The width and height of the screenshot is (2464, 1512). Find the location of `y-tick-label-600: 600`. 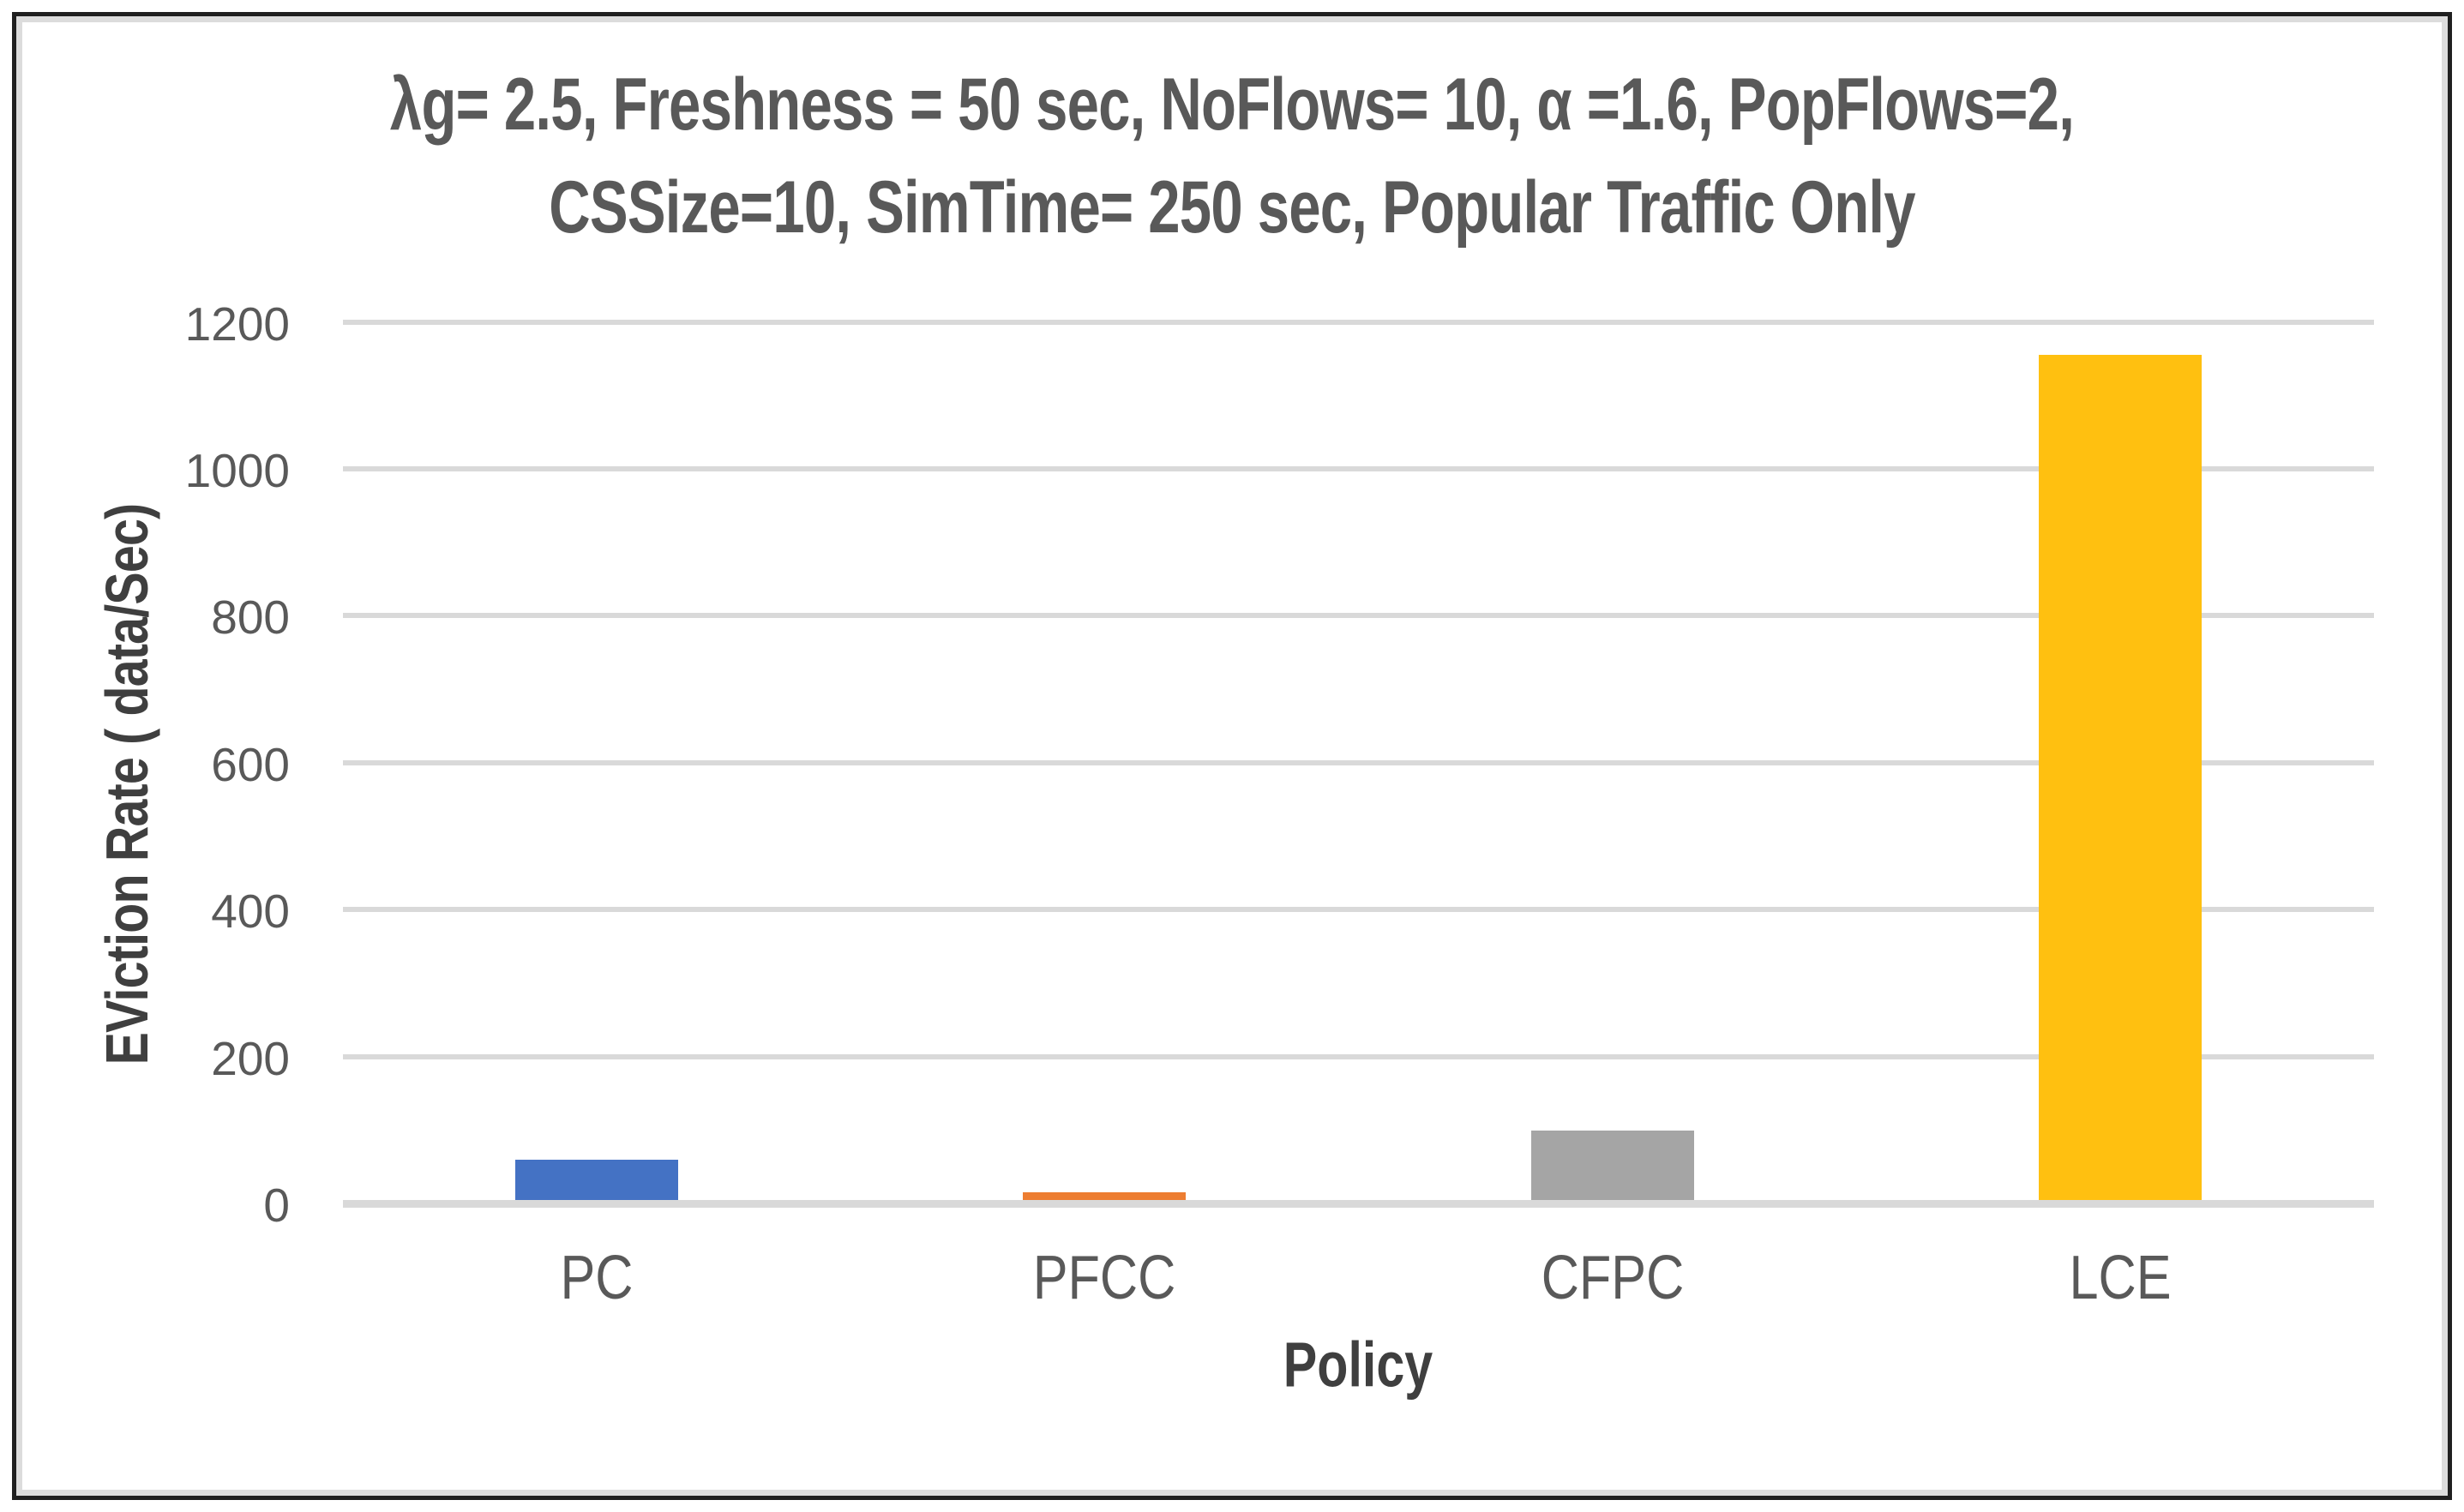

y-tick-label-600: 600 is located at coordinates (250, 764).